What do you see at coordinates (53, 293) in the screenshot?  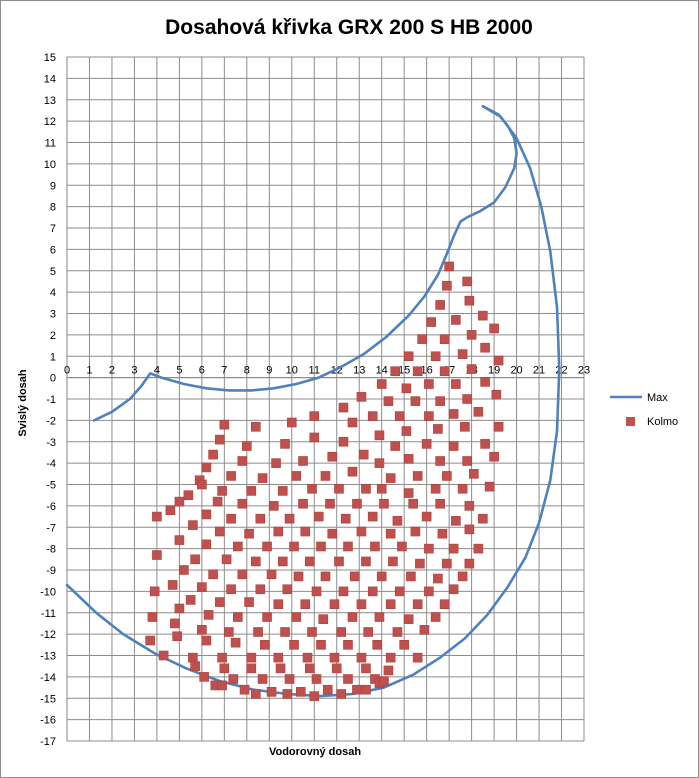 I see `y-tick-label: 4` at bounding box center [53, 293].